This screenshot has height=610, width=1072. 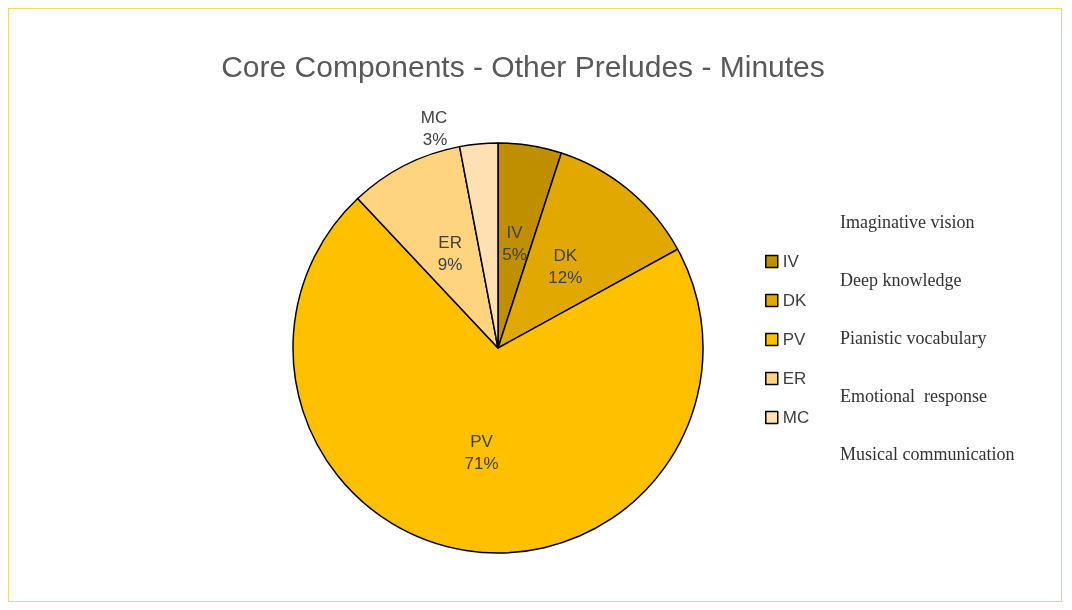 What do you see at coordinates (523, 66) in the screenshot?
I see `chart-title: Core Components - Other Preludes - Minutes` at bounding box center [523, 66].